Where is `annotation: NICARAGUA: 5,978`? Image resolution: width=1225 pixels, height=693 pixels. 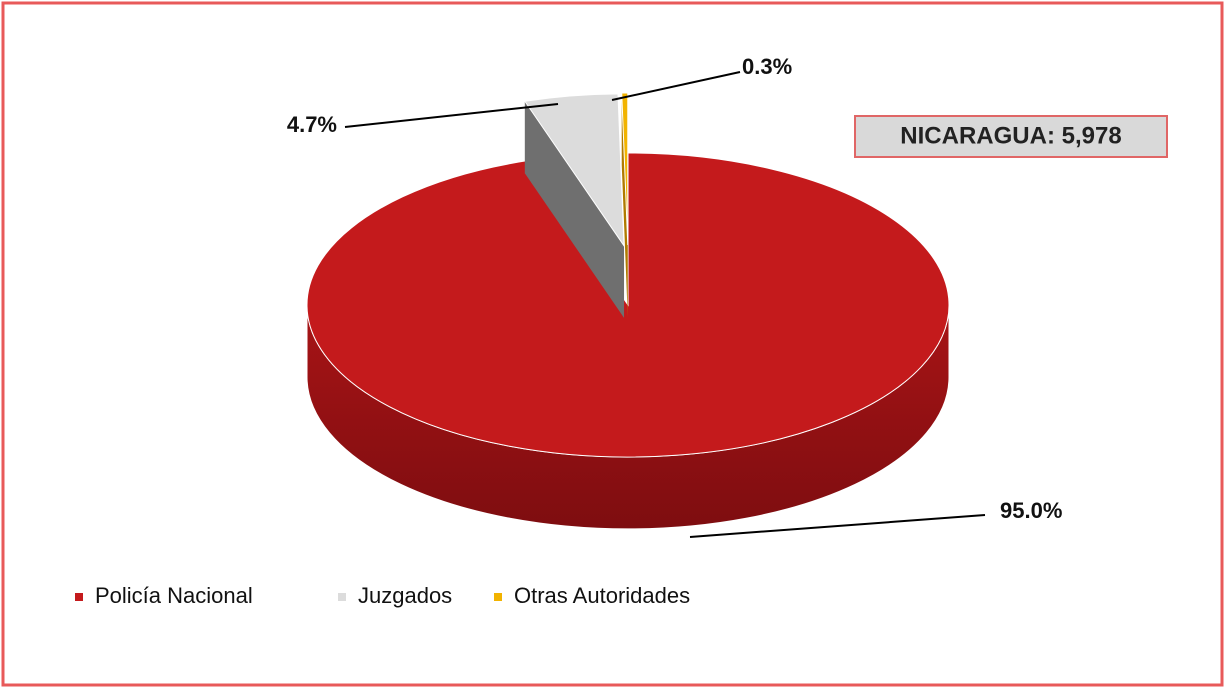
annotation: NICARAGUA: 5,978 is located at coordinates (1010, 135).